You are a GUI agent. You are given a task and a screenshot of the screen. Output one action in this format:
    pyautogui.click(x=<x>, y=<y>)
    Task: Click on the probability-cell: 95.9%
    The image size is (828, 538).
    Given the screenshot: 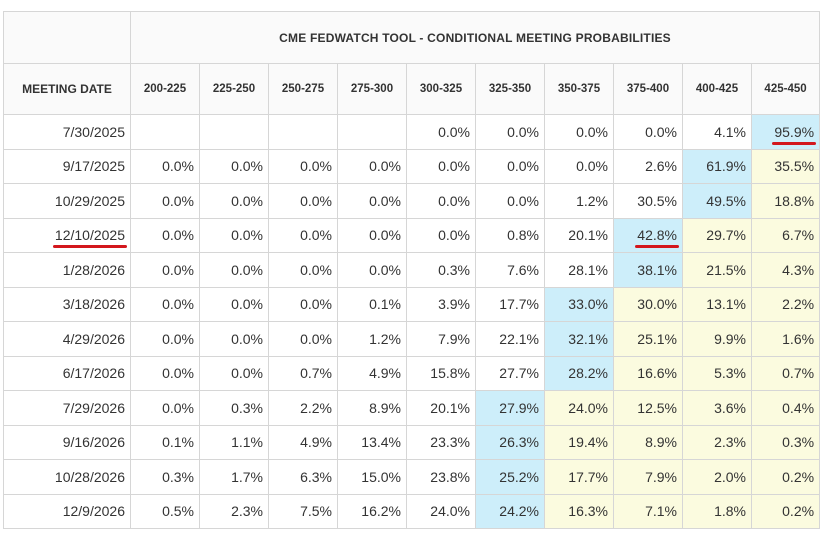 What is the action you would take?
    pyautogui.click(x=785, y=132)
    